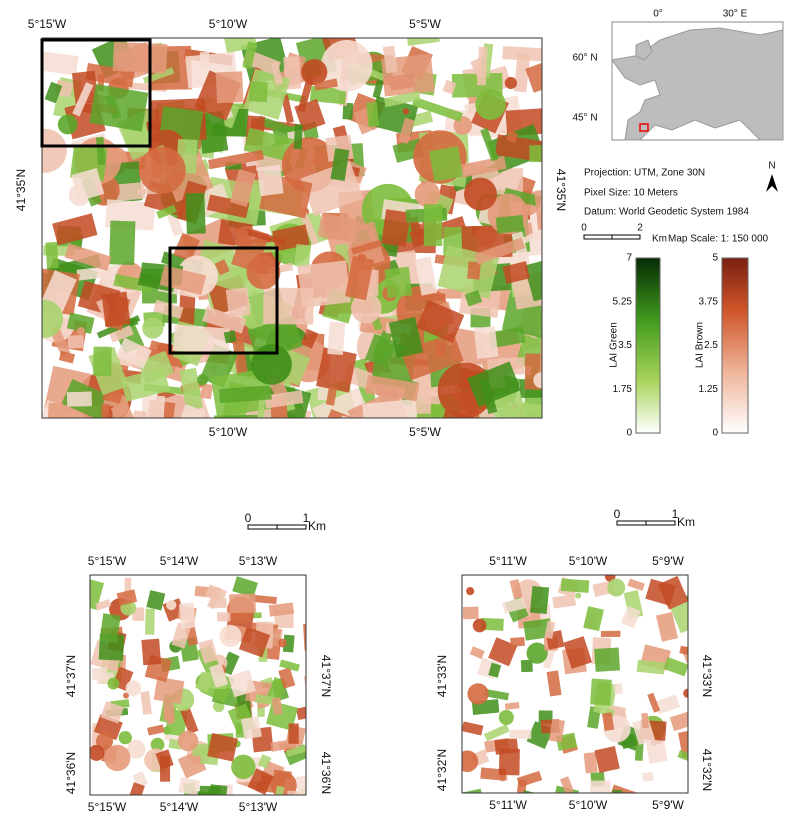 The height and width of the screenshot is (821, 785). I want to click on colorbar-title: LAI Brown, so click(700, 345).